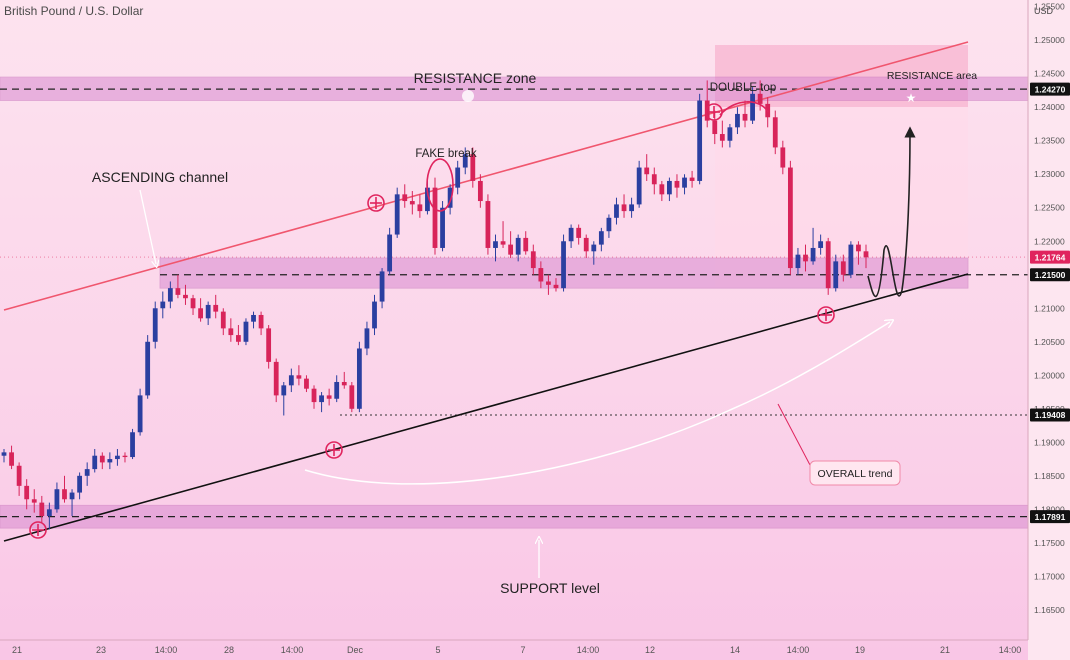  Describe the element at coordinates (1050, 89) in the screenshot. I see `price-label: 1.24270` at that location.